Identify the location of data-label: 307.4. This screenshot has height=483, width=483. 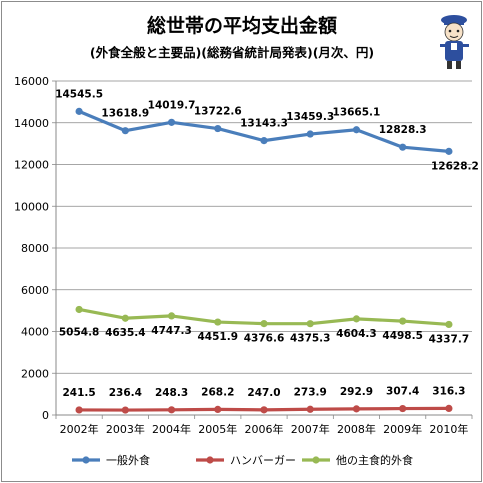
(402, 392).